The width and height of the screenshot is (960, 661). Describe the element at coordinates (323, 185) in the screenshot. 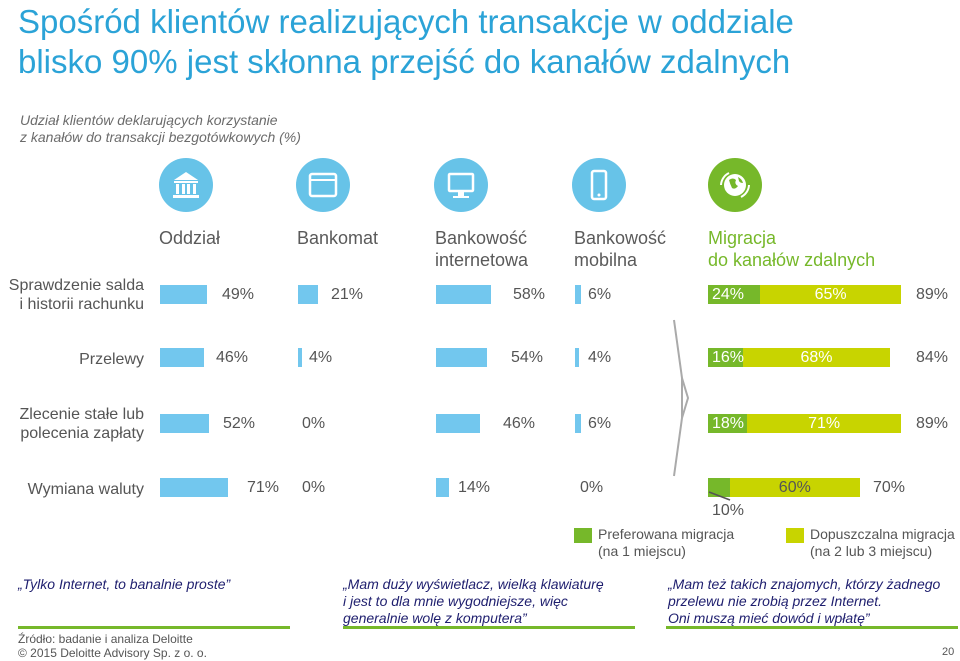

I see `atm-screen-icon` at that location.